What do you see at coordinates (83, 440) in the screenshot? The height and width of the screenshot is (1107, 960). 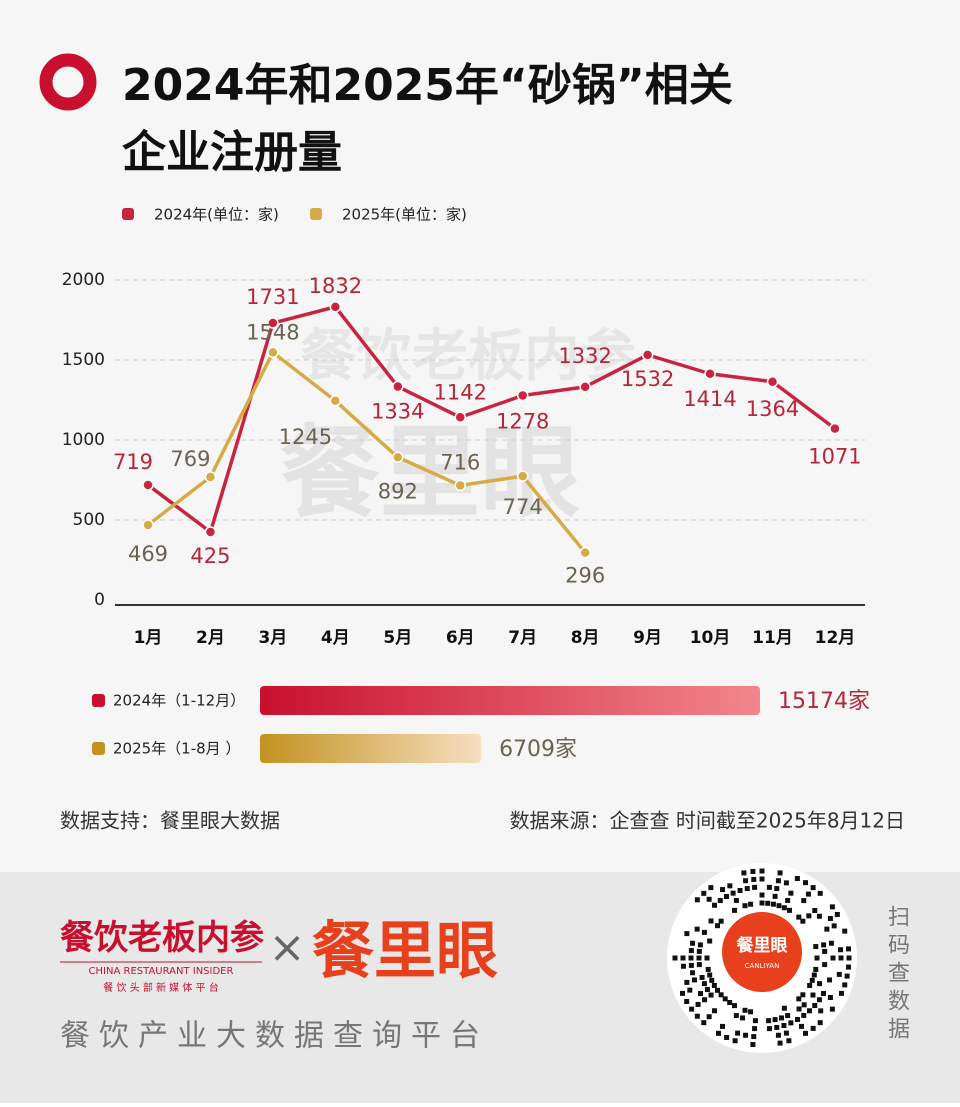 I see `y-tick-label: 1000` at bounding box center [83, 440].